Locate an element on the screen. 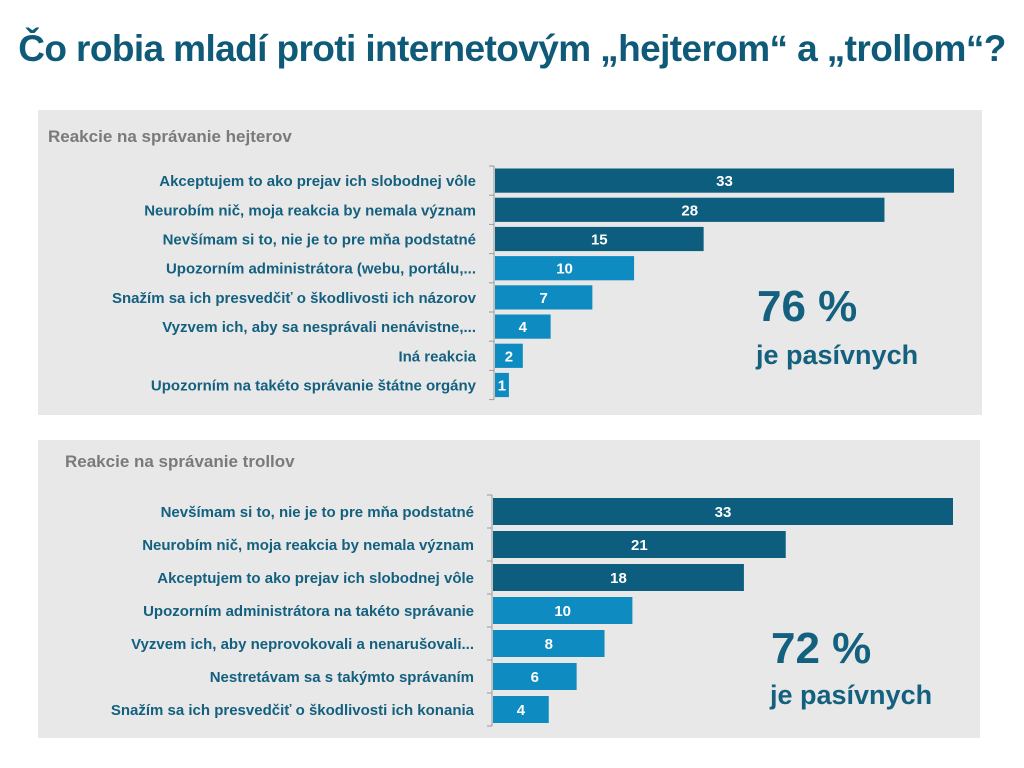 This screenshot has height=768, width=1024. bar-value-label: 2 is located at coordinates (509, 356).